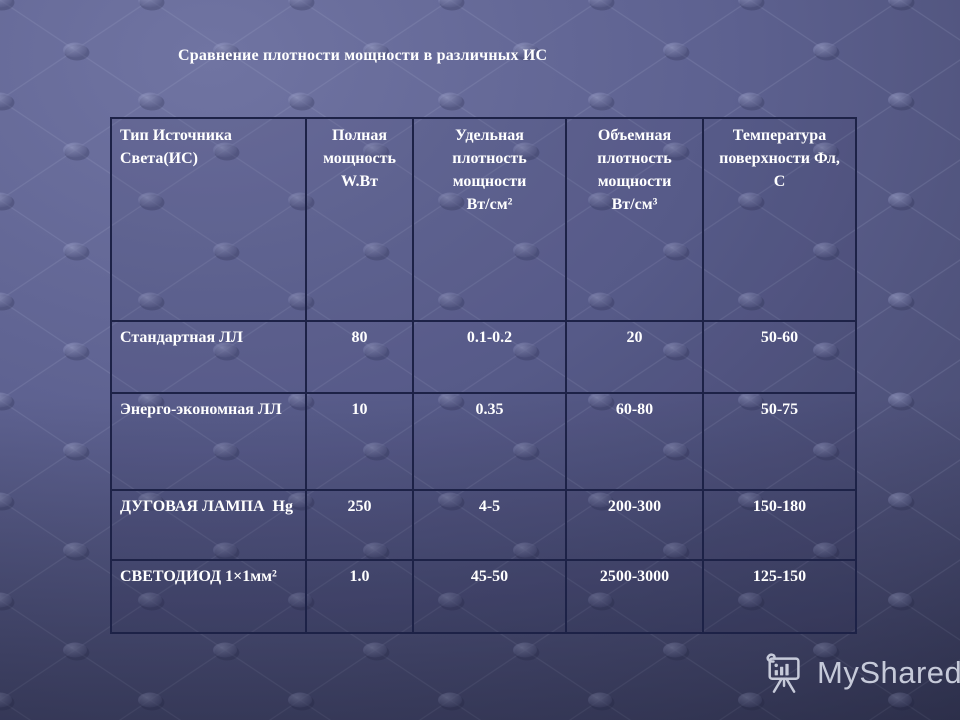 This screenshot has height=720, width=960. I want to click on table-cell: 1.0, so click(359, 596).